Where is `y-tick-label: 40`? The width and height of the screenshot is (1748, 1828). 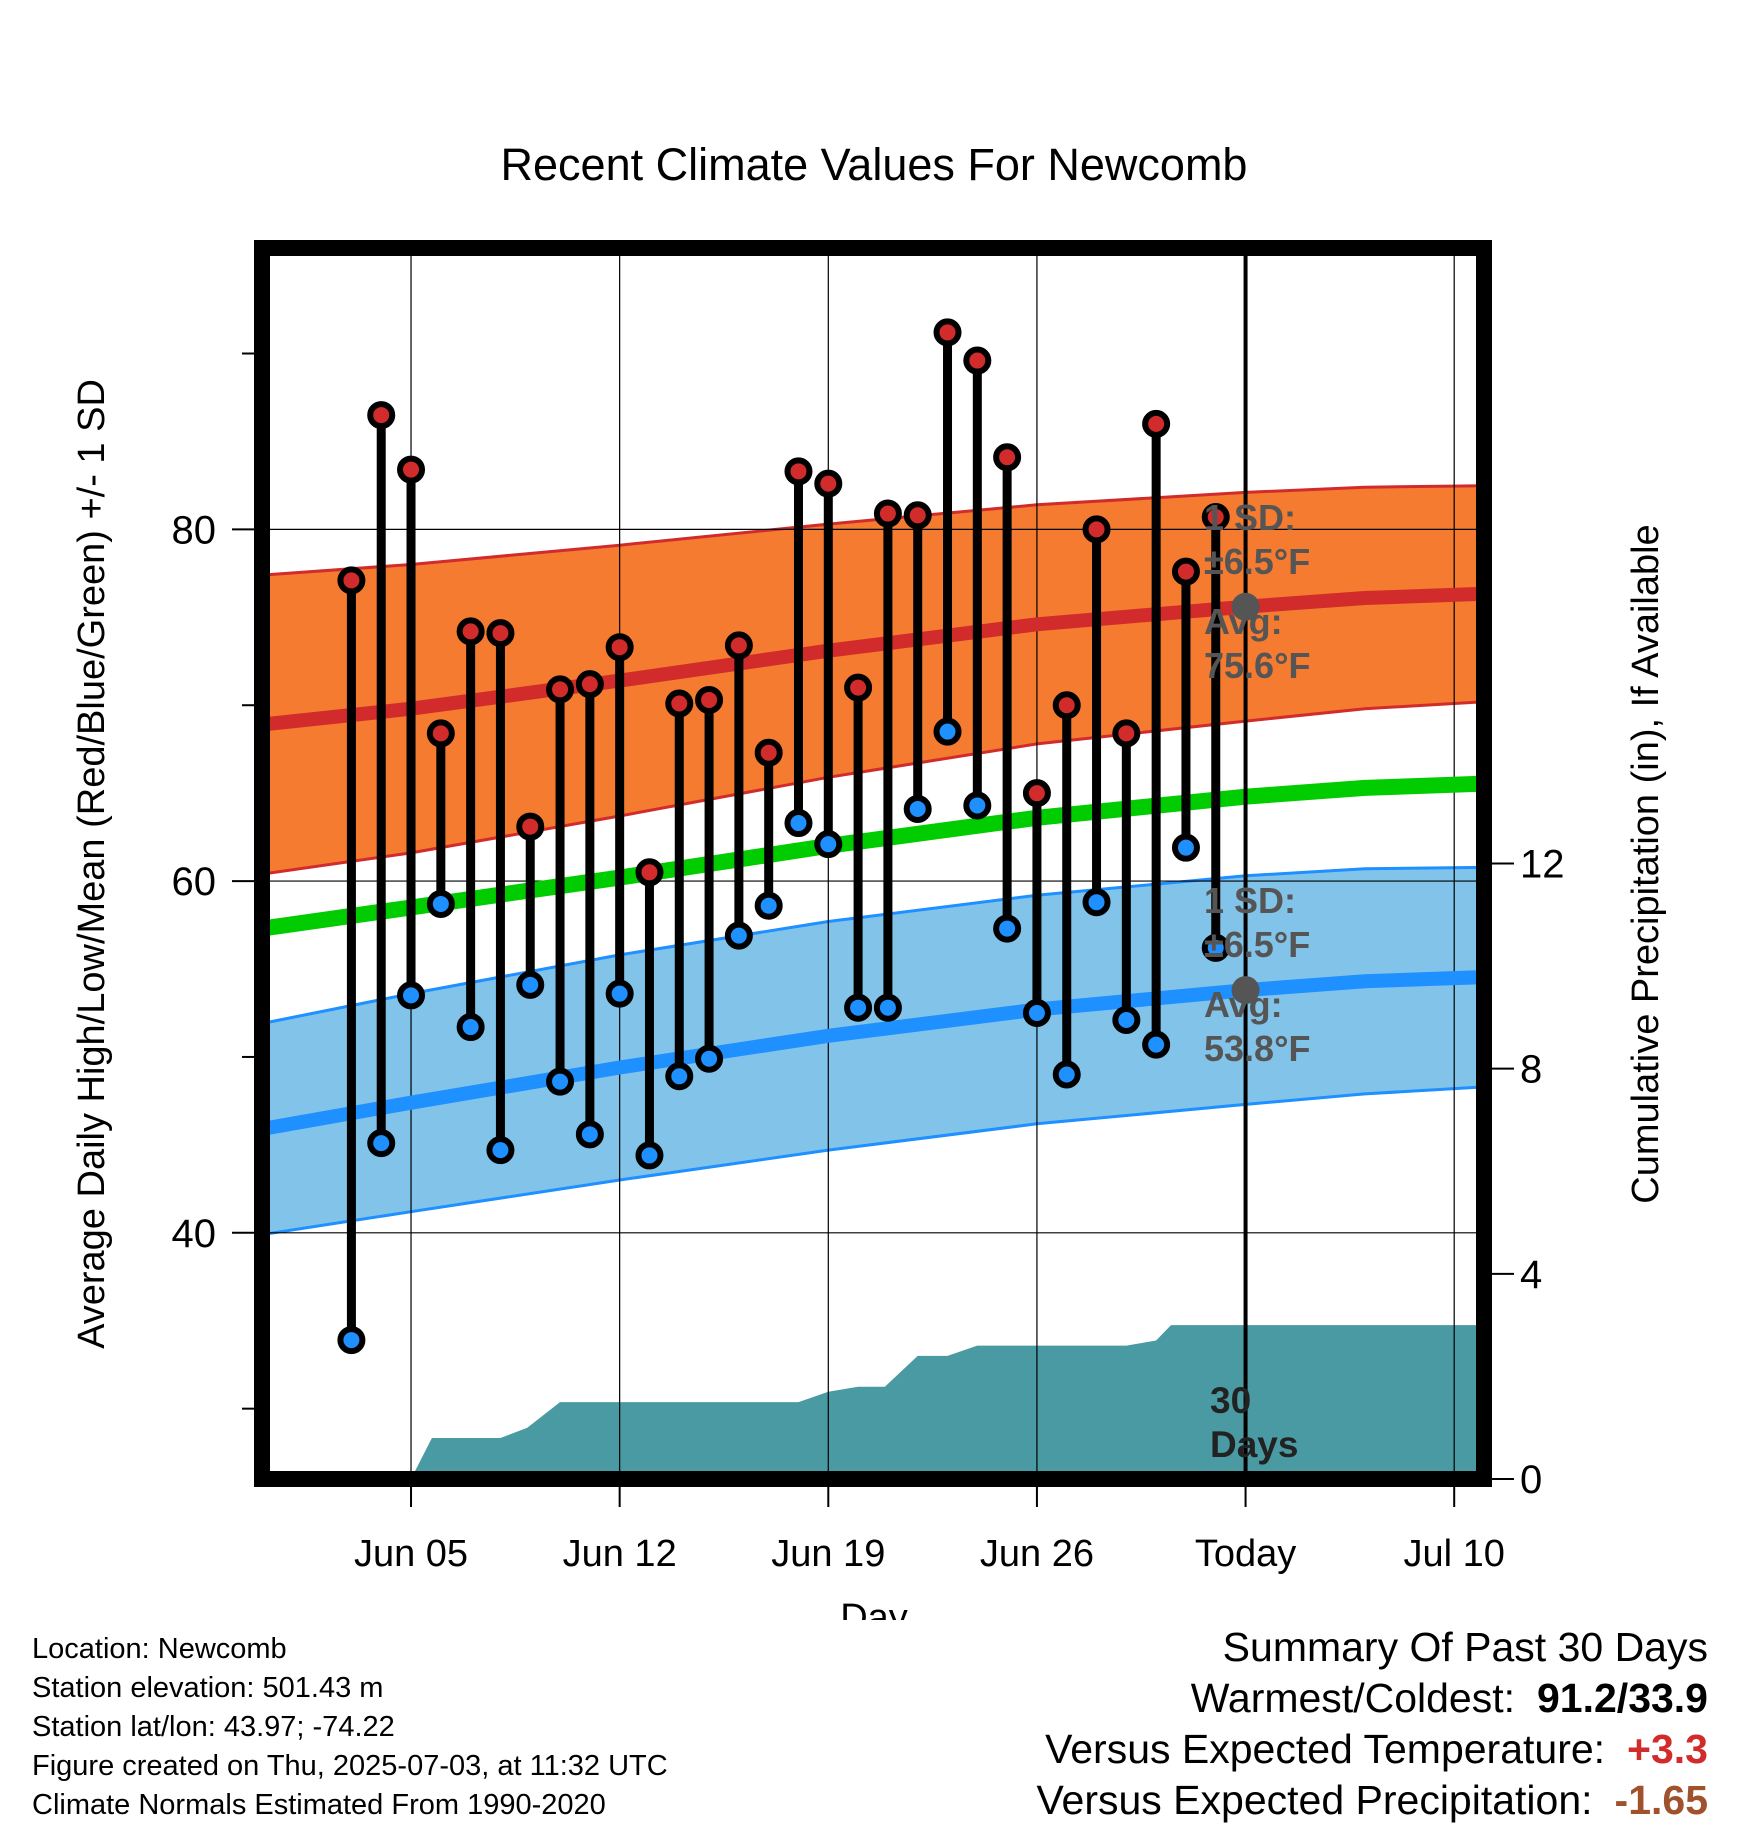
y-tick-label: 40 is located at coordinates (194, 1234).